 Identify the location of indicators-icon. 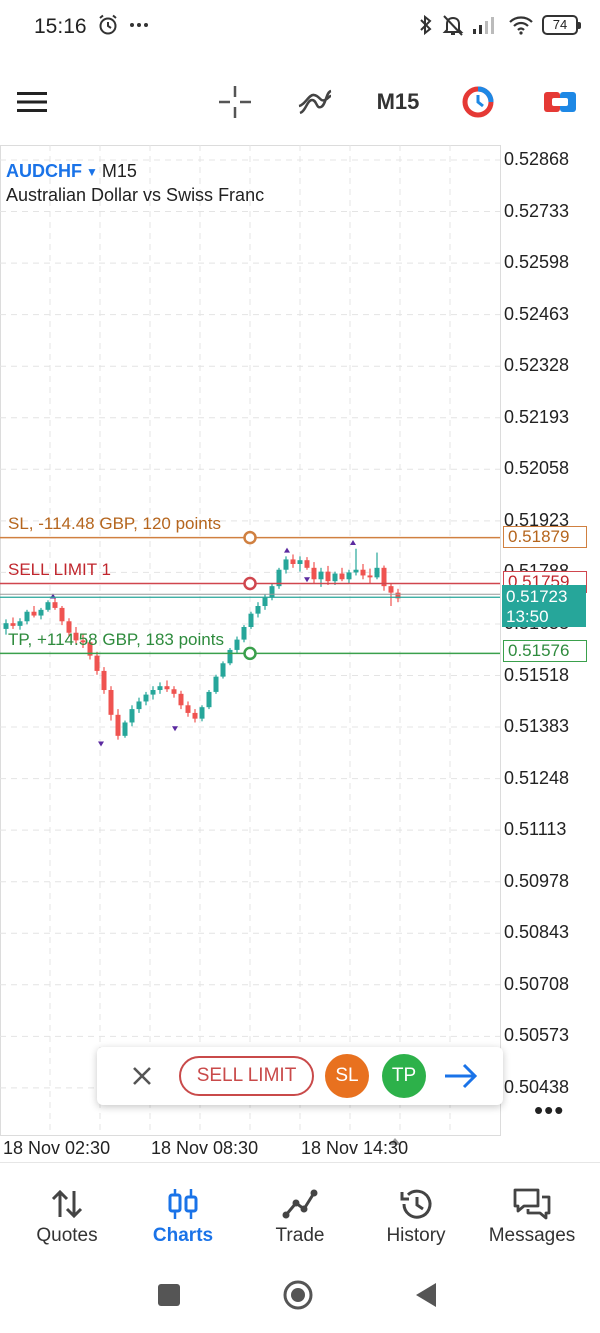
(315, 102).